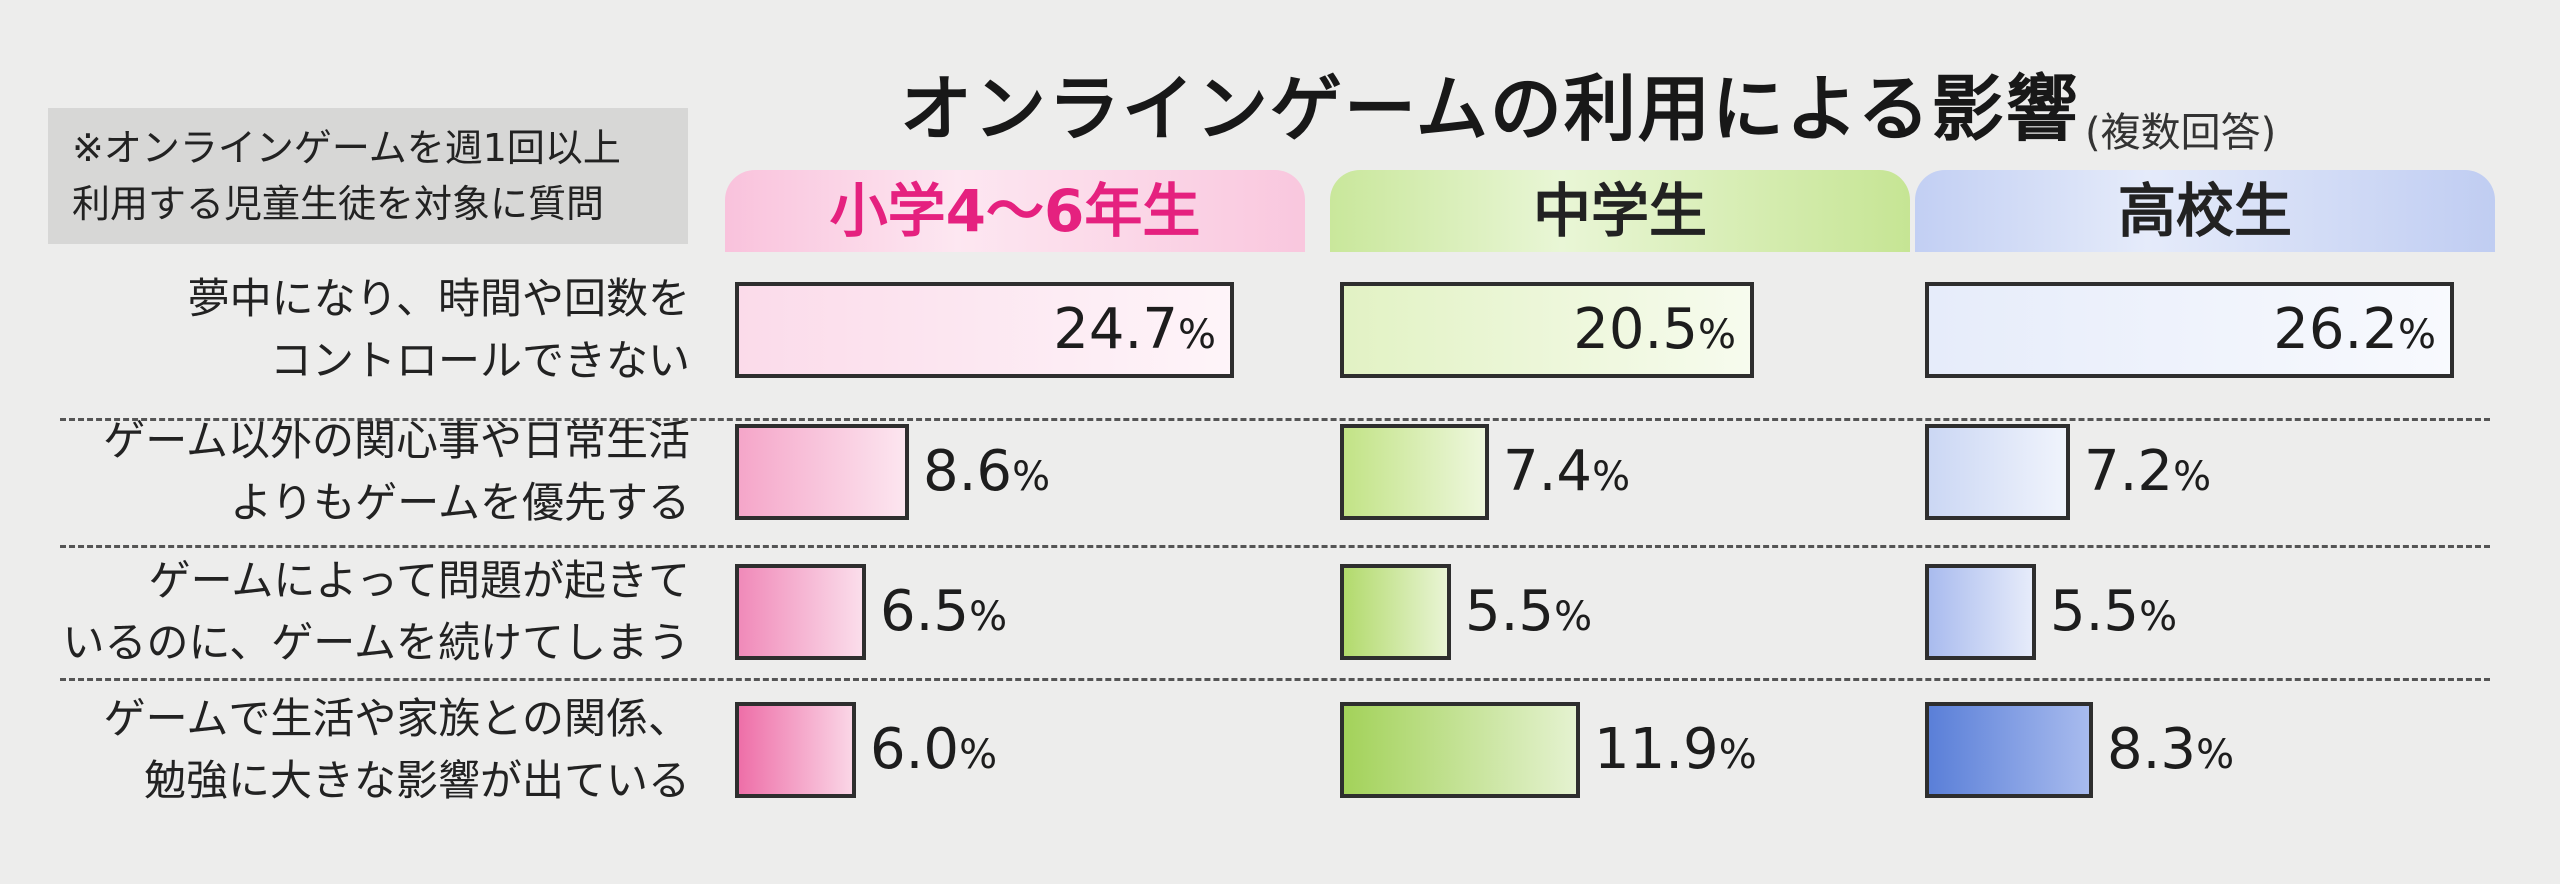 The image size is (2560, 884). Describe the element at coordinates (376, 642) in the screenshot. I see `category-label-line: いるのに、ゲームを続けてしまう` at that location.